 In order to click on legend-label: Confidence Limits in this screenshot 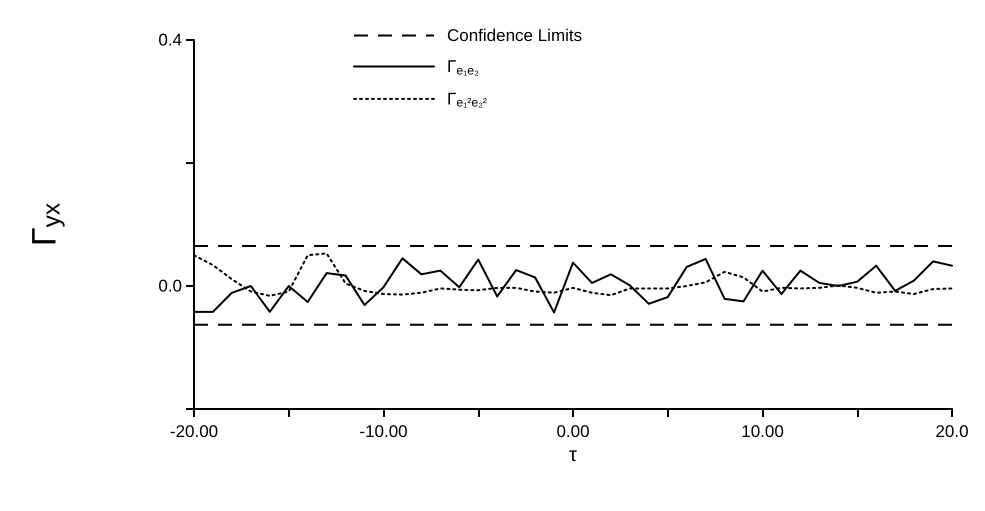, I will do `click(514, 35)`.